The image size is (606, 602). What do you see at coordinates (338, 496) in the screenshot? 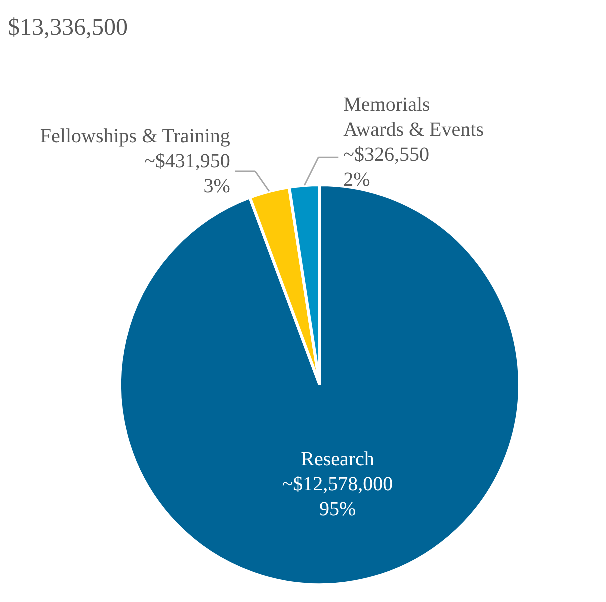
I see `data-label: ~$12,578,000 95%` at bounding box center [338, 496].